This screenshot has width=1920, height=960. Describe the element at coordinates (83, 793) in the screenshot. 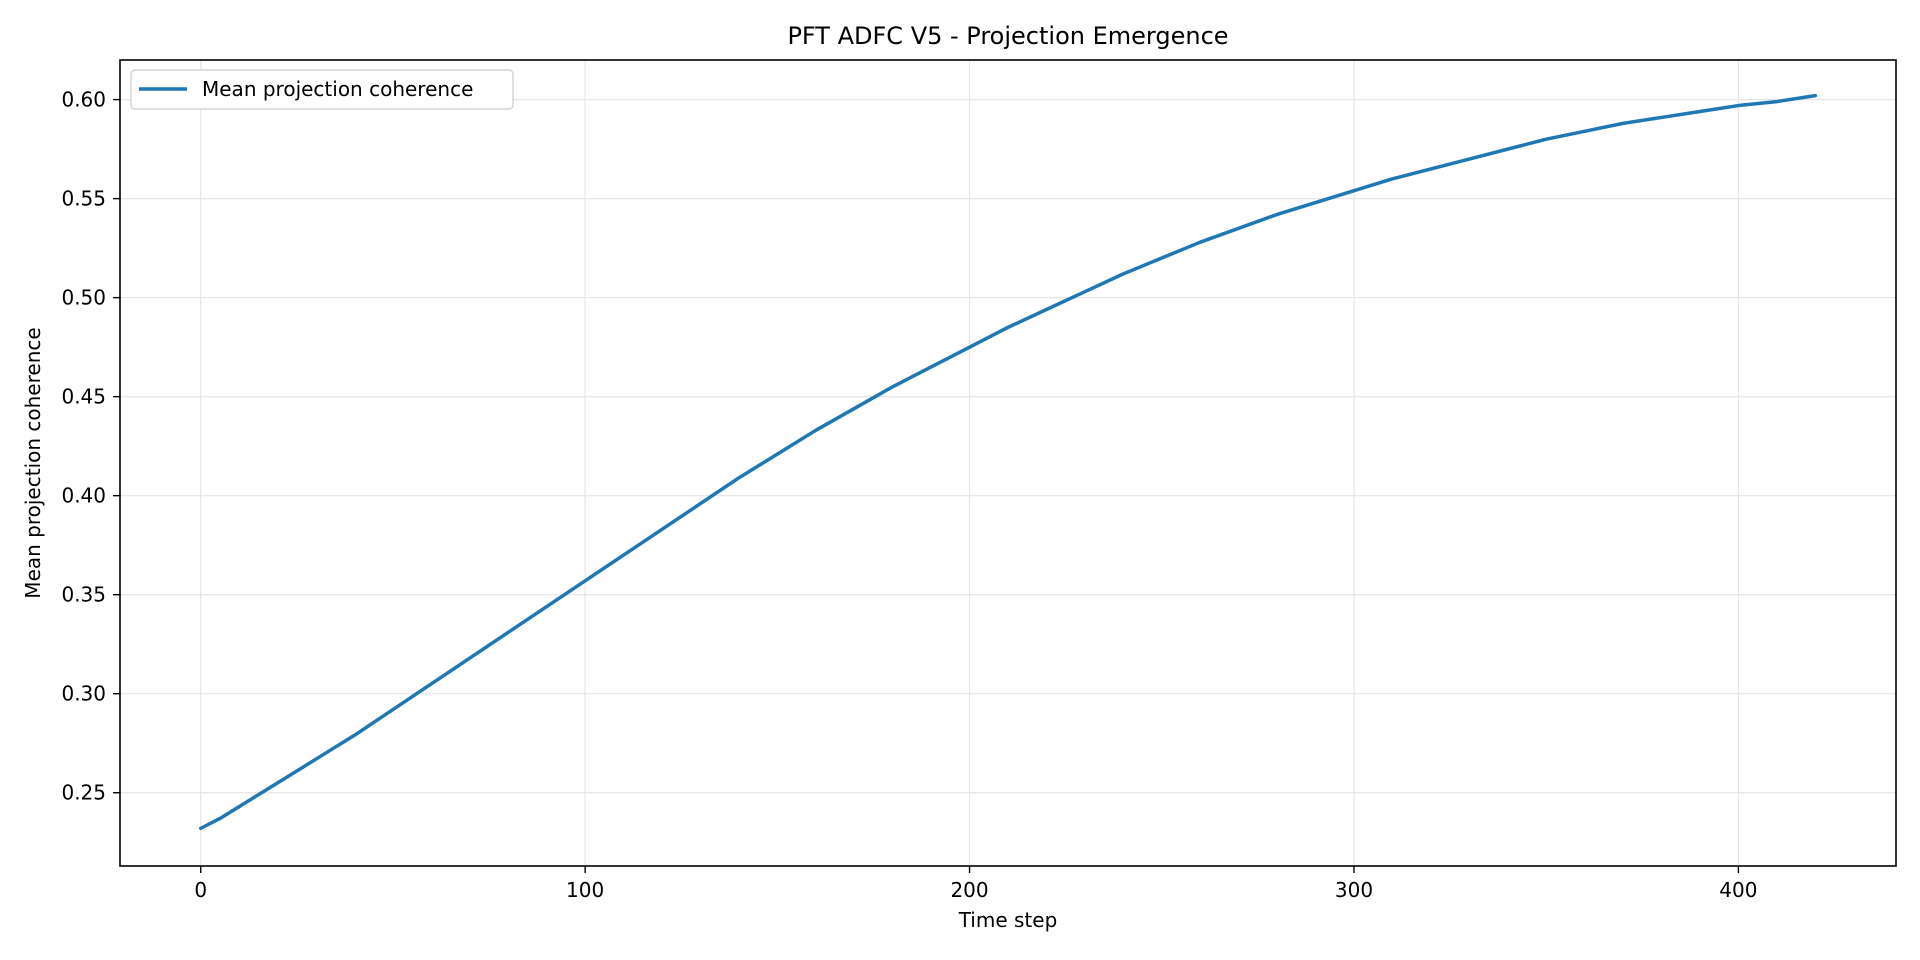

I see `y-tick-label: 0.25` at that location.